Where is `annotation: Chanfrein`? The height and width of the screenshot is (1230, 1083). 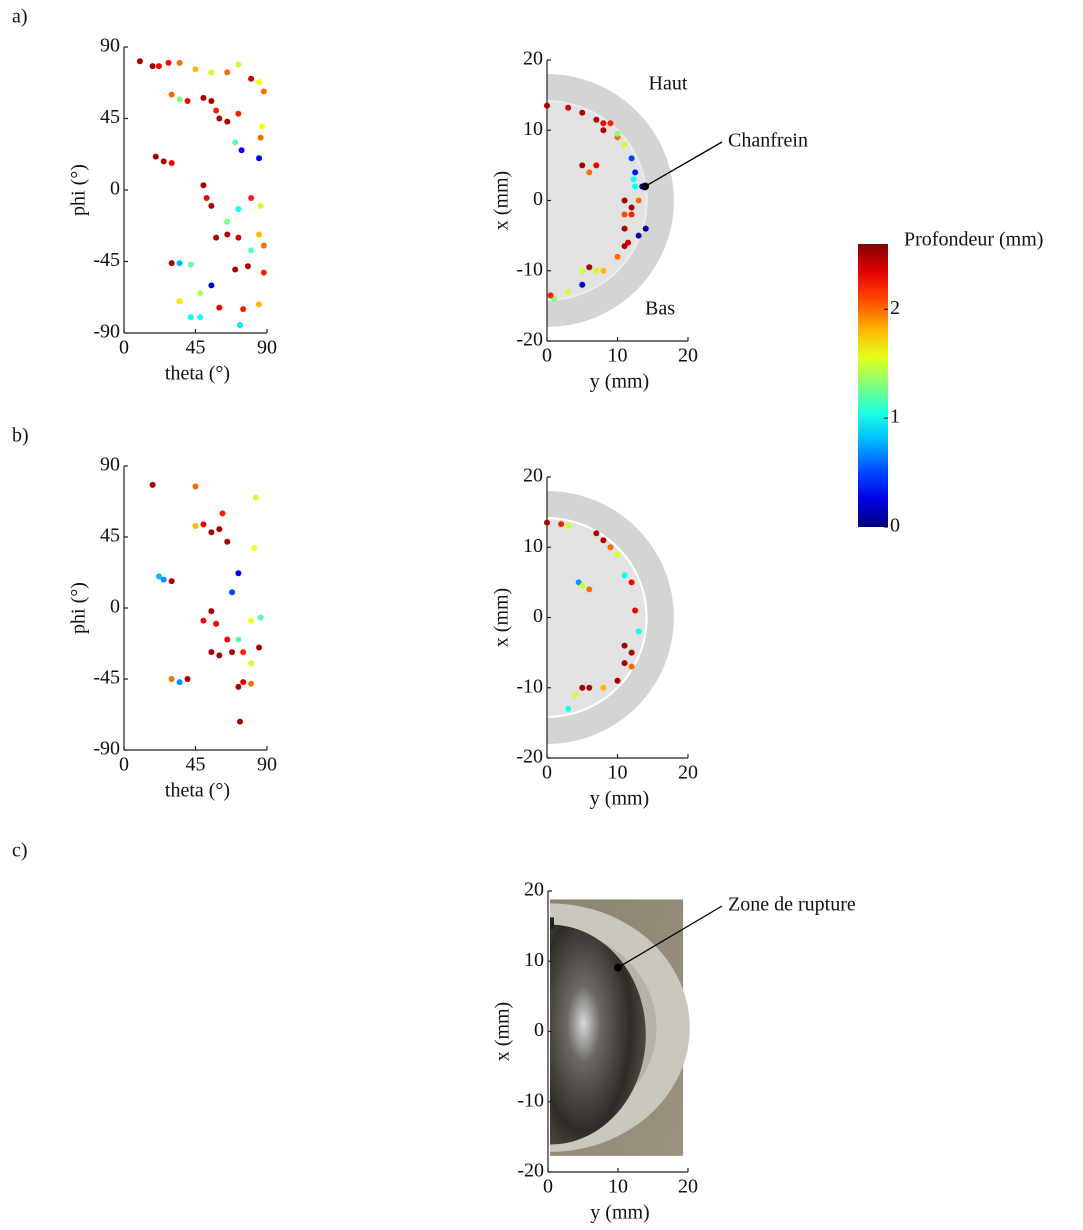
annotation: Chanfrein is located at coordinates (768, 141).